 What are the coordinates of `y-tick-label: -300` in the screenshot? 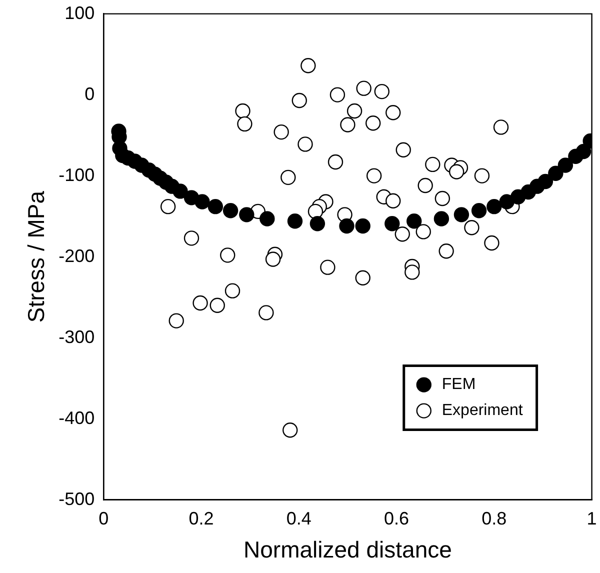 It's located at (76, 336).